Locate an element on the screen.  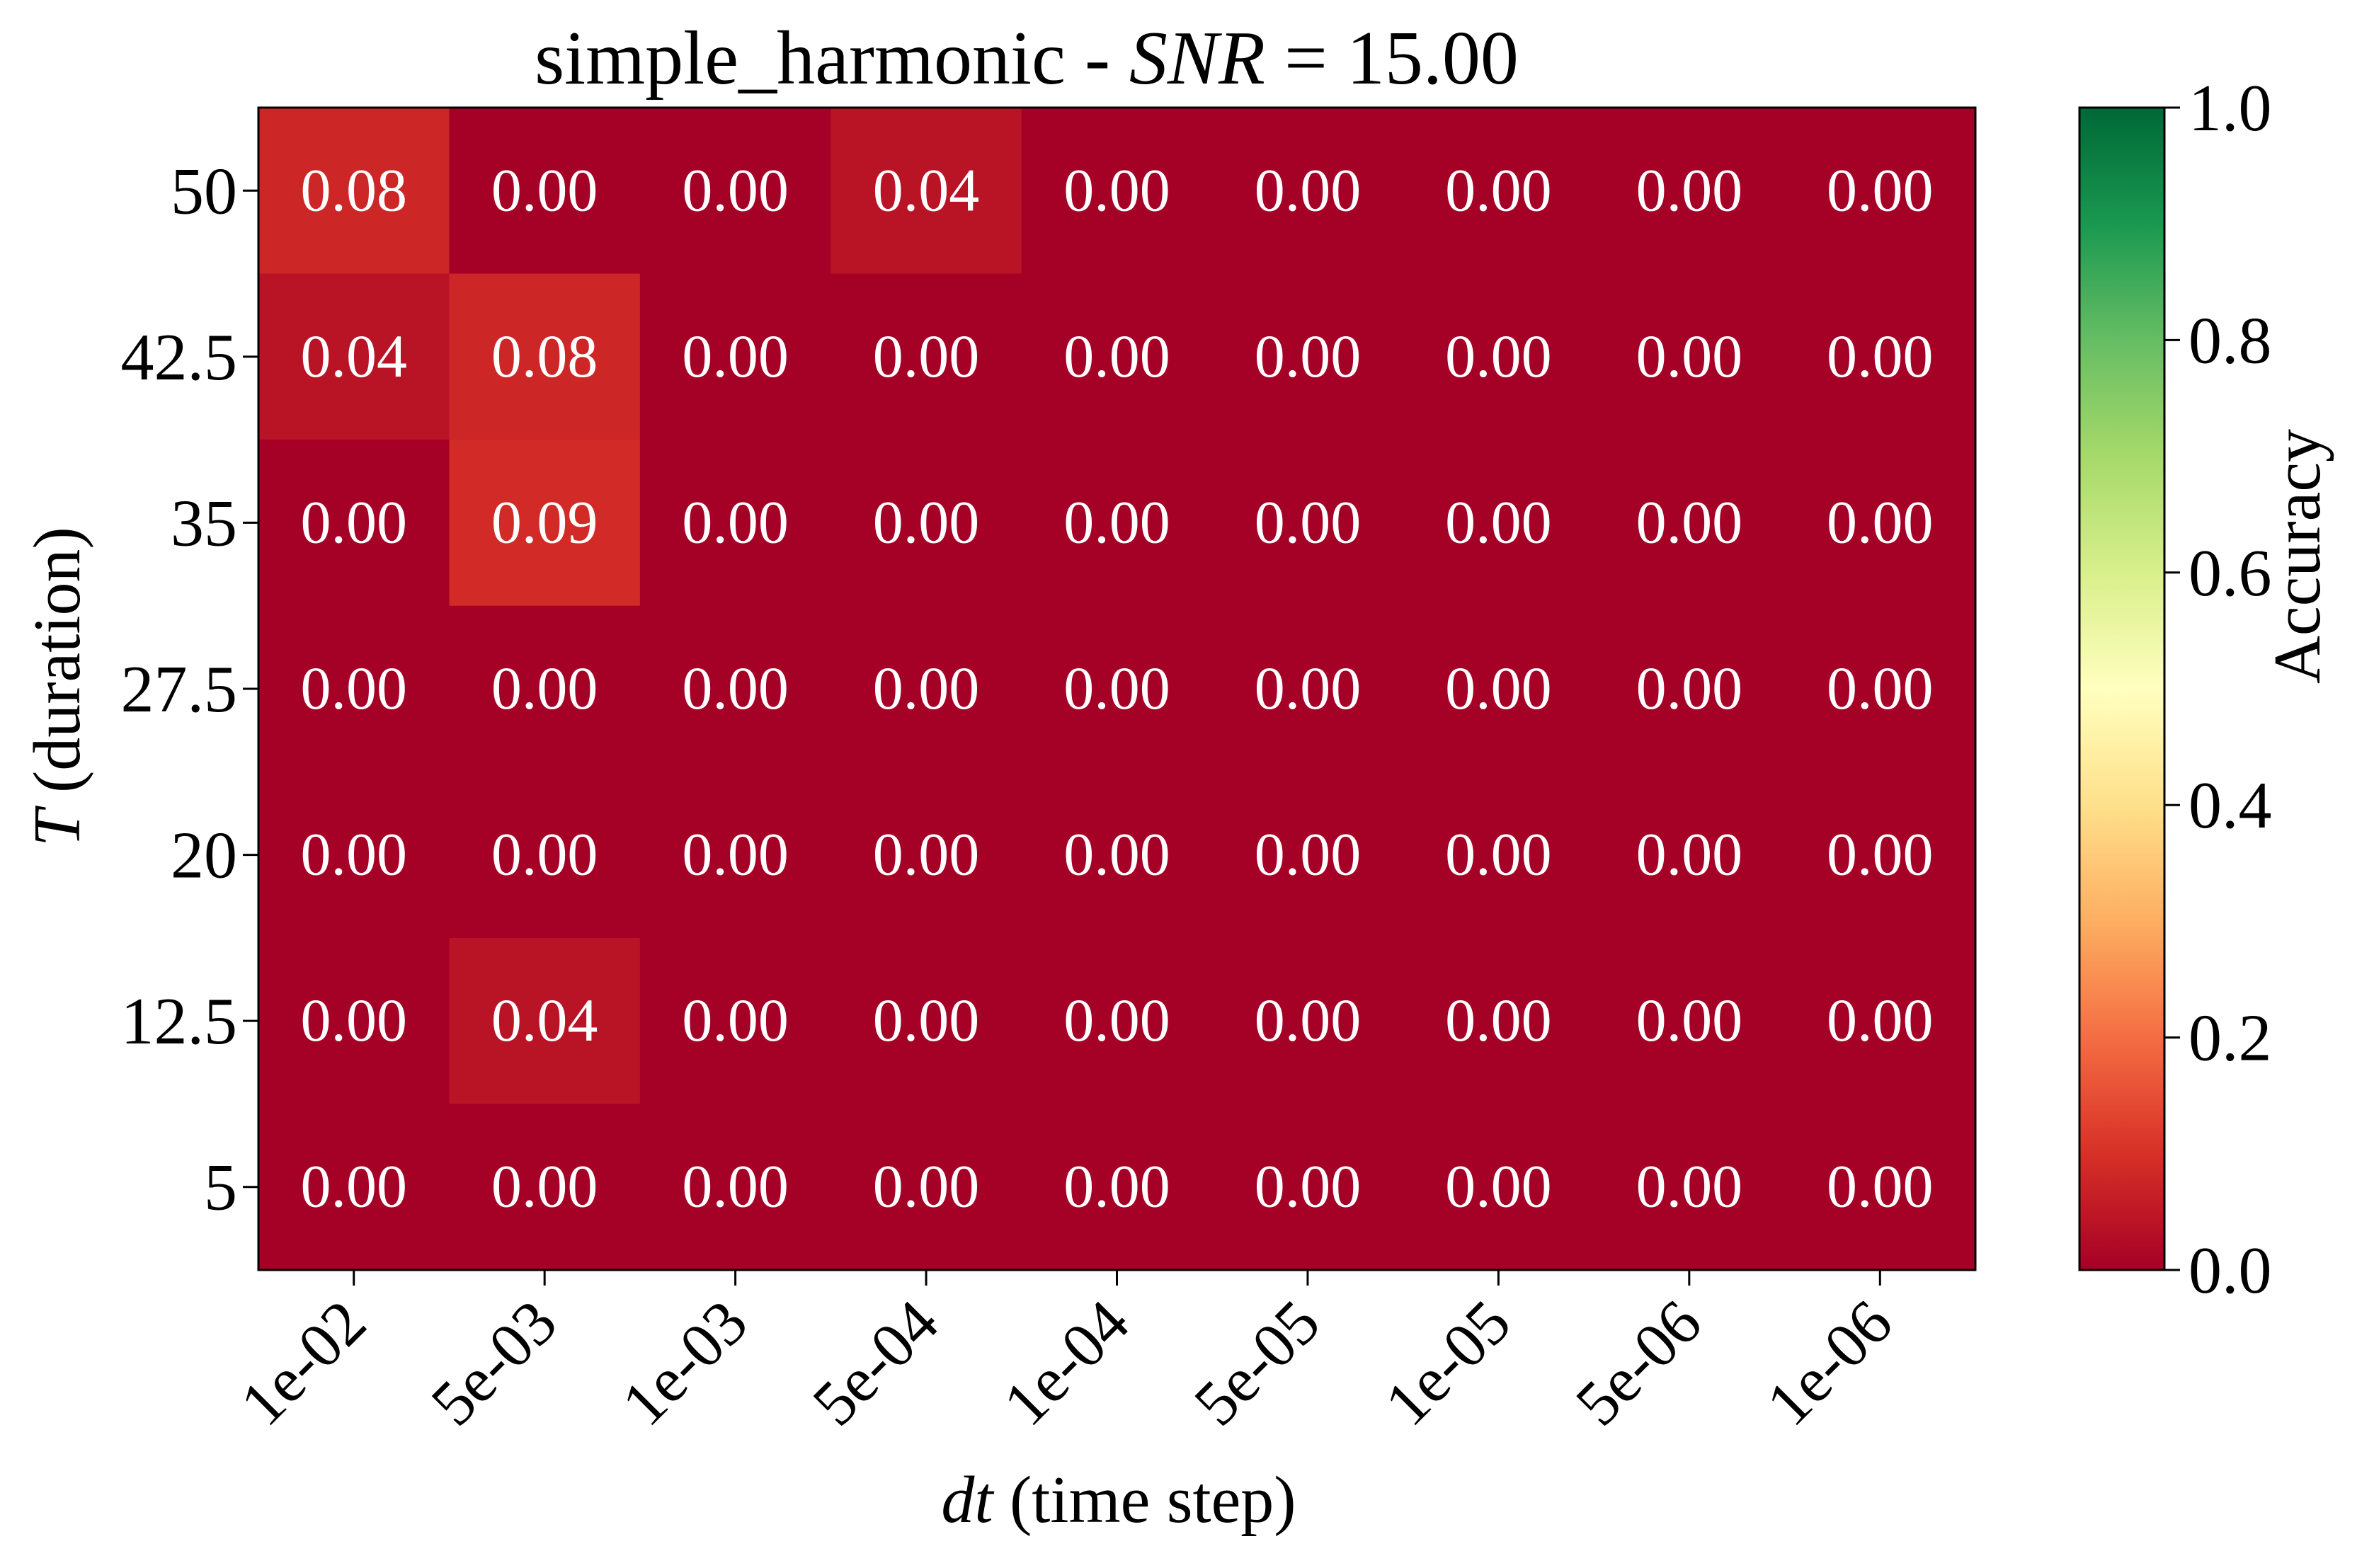
colorbar-ticks: 0.0 0.2 0.4 0.6 0.8 1.0 is located at coordinates (2218, 689).